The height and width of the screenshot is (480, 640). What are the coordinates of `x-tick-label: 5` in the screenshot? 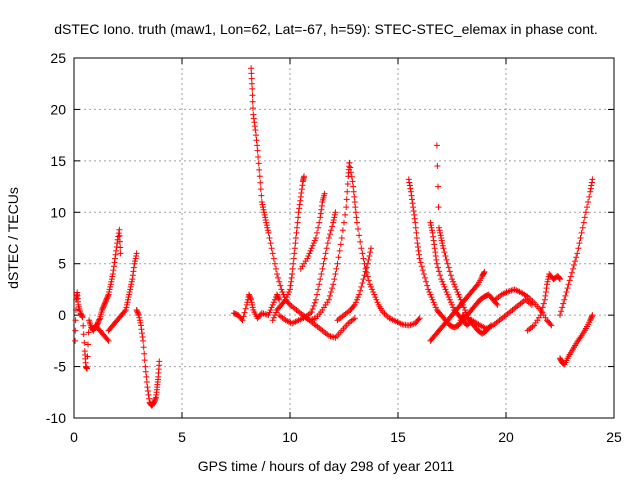 It's located at (182, 437).